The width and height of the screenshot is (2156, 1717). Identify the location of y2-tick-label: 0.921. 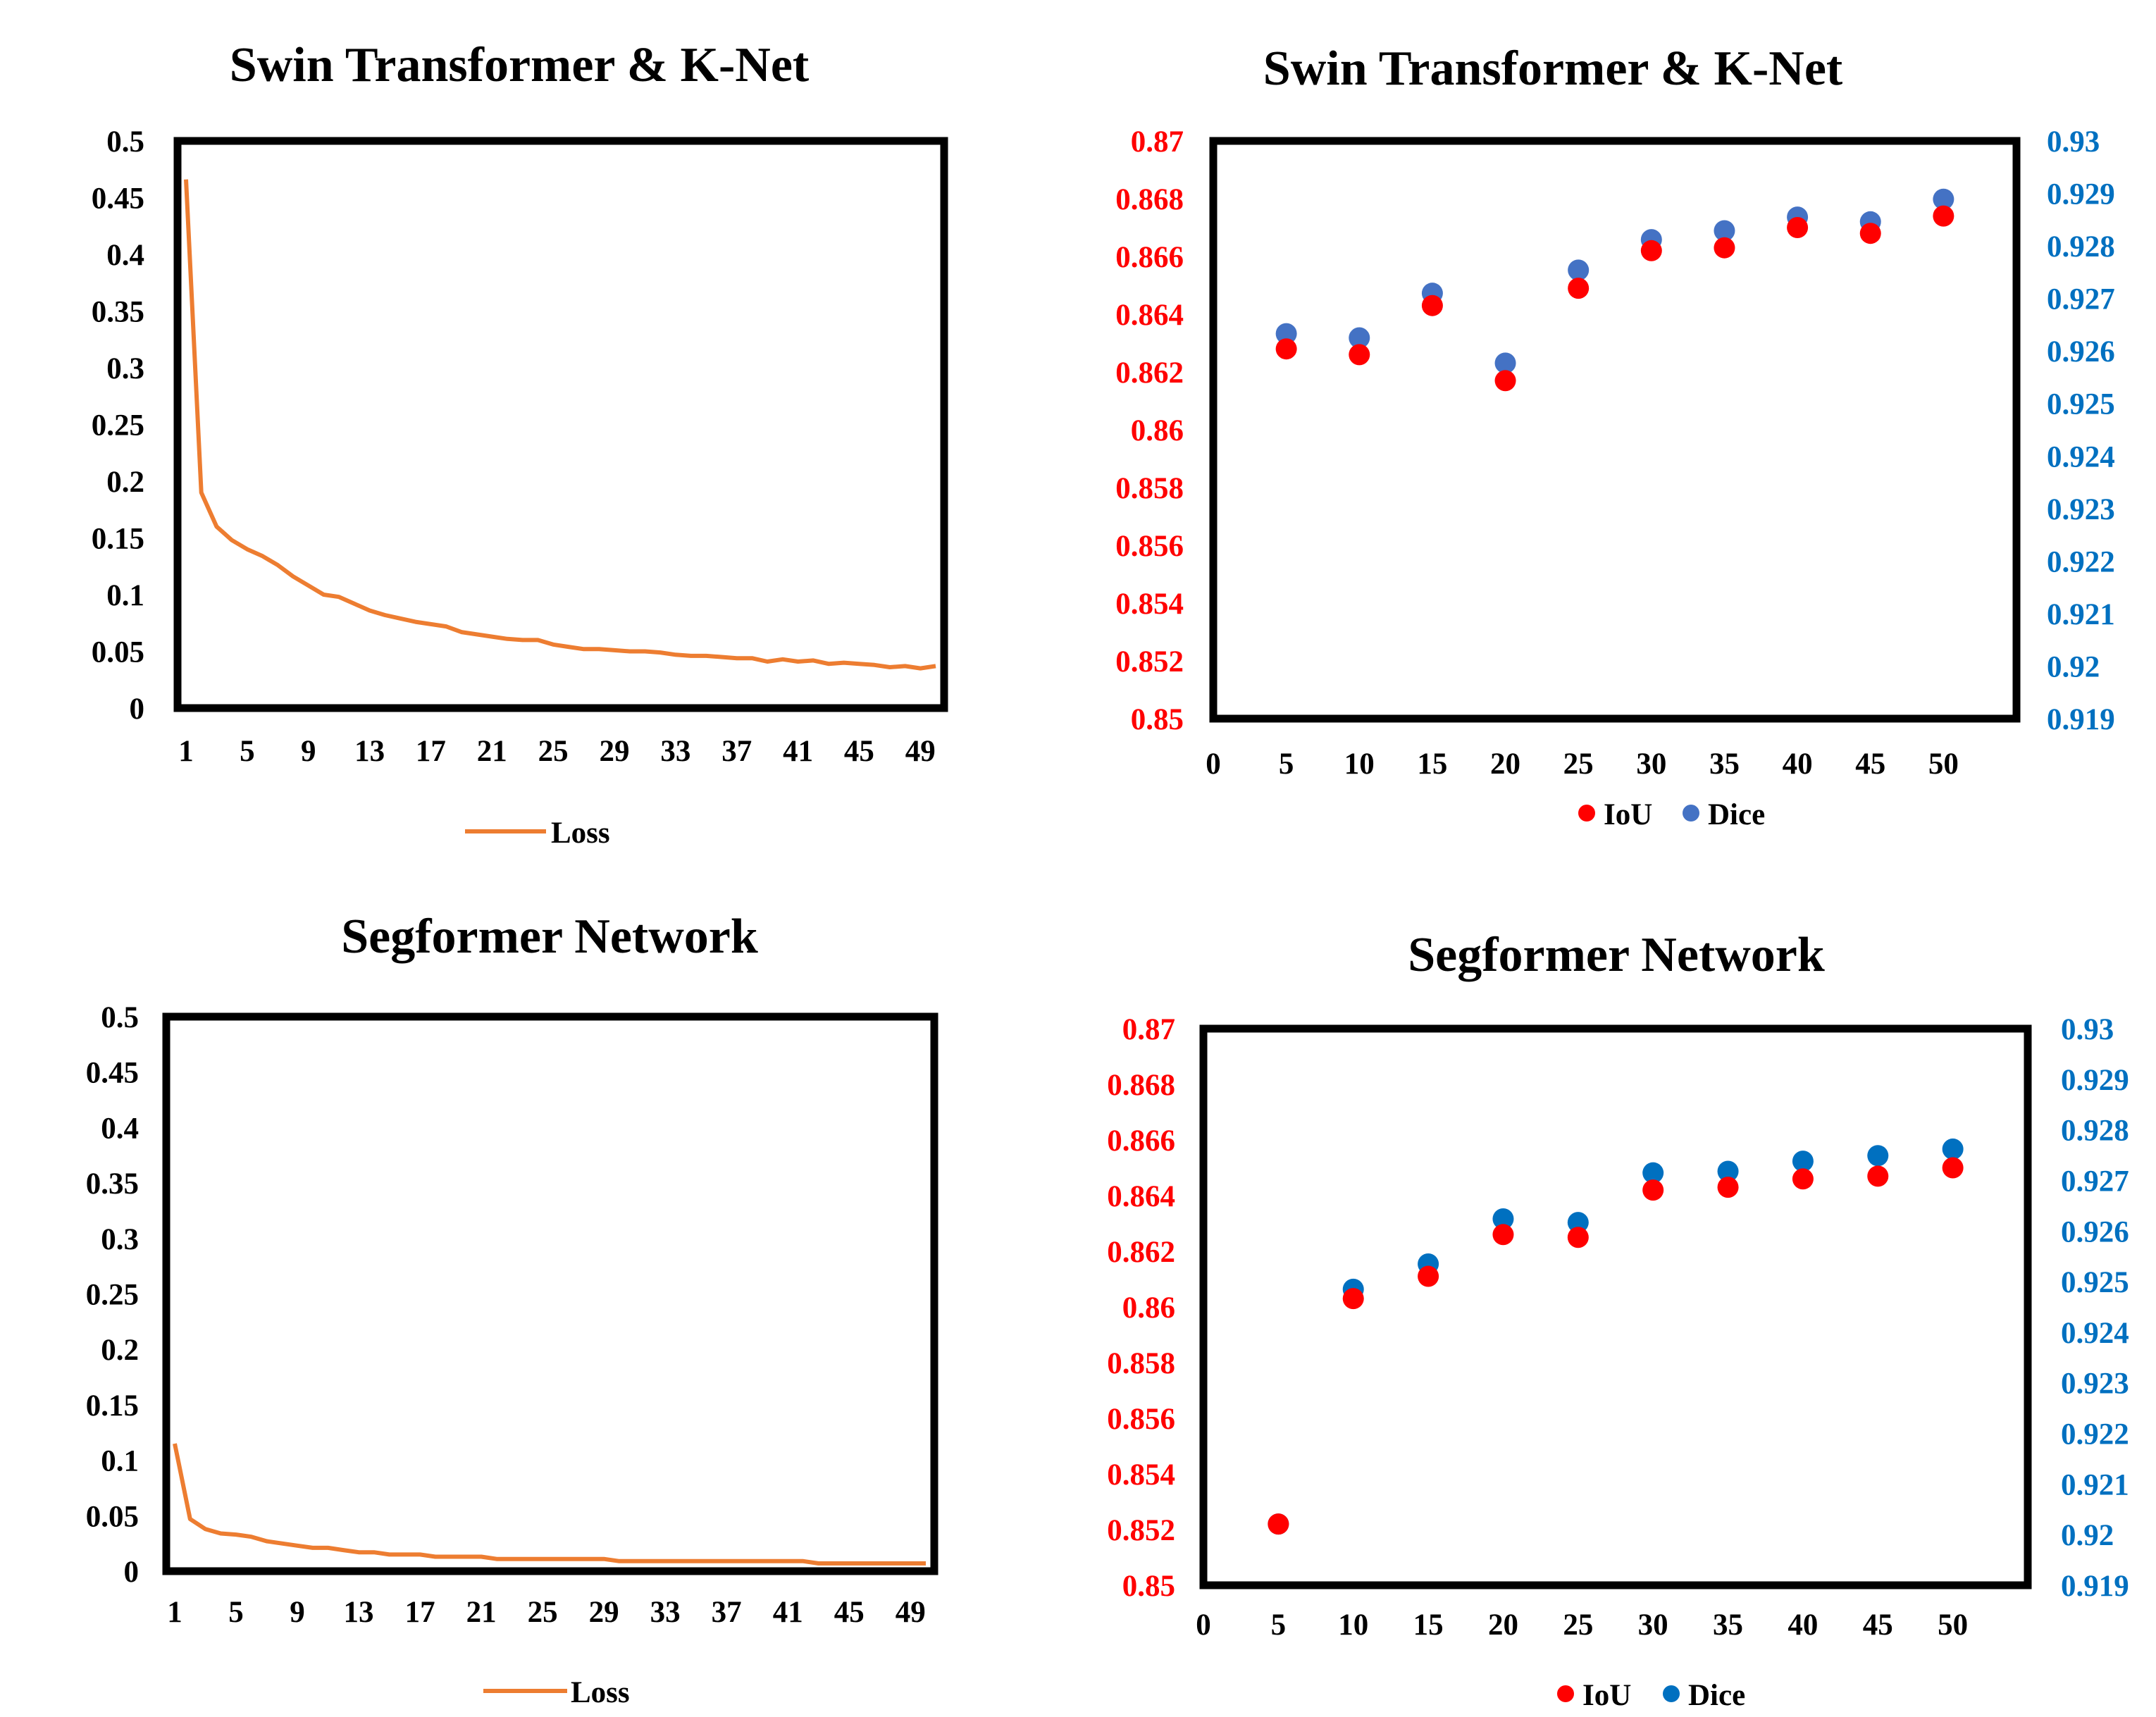
(2081, 614).